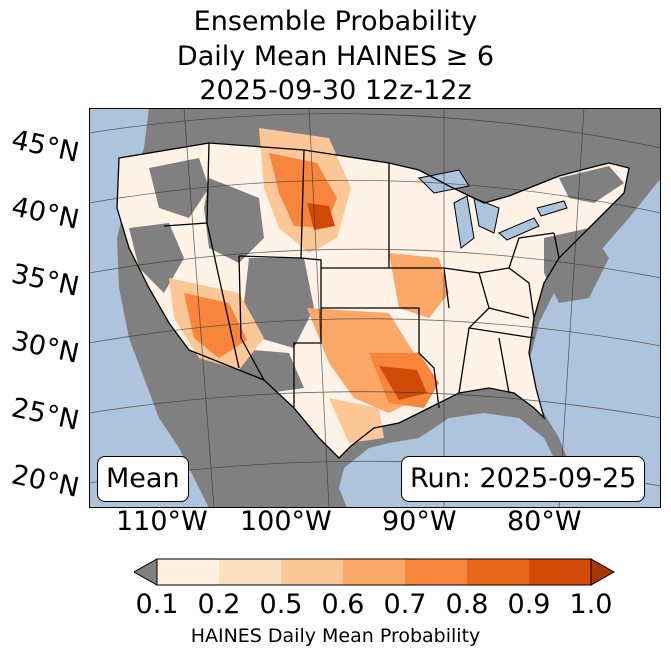 This screenshot has height=658, width=671. I want to click on lat-label-20: 20°N, so click(45, 481).